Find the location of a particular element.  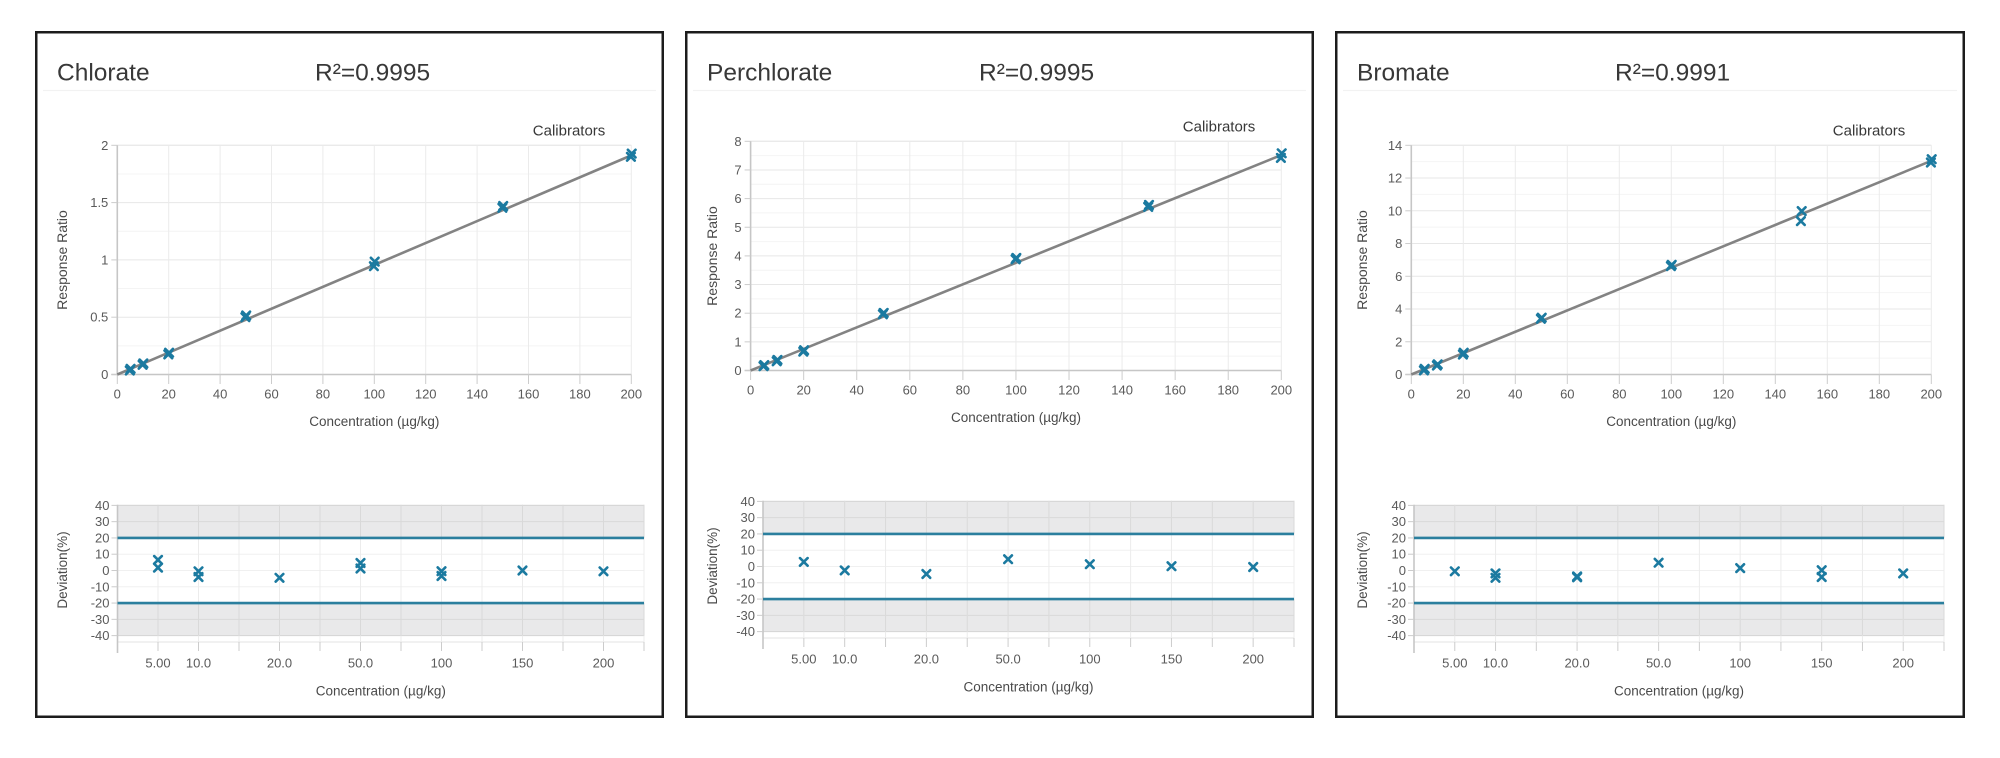

svg-text: -10 is located at coordinates (745, 582).